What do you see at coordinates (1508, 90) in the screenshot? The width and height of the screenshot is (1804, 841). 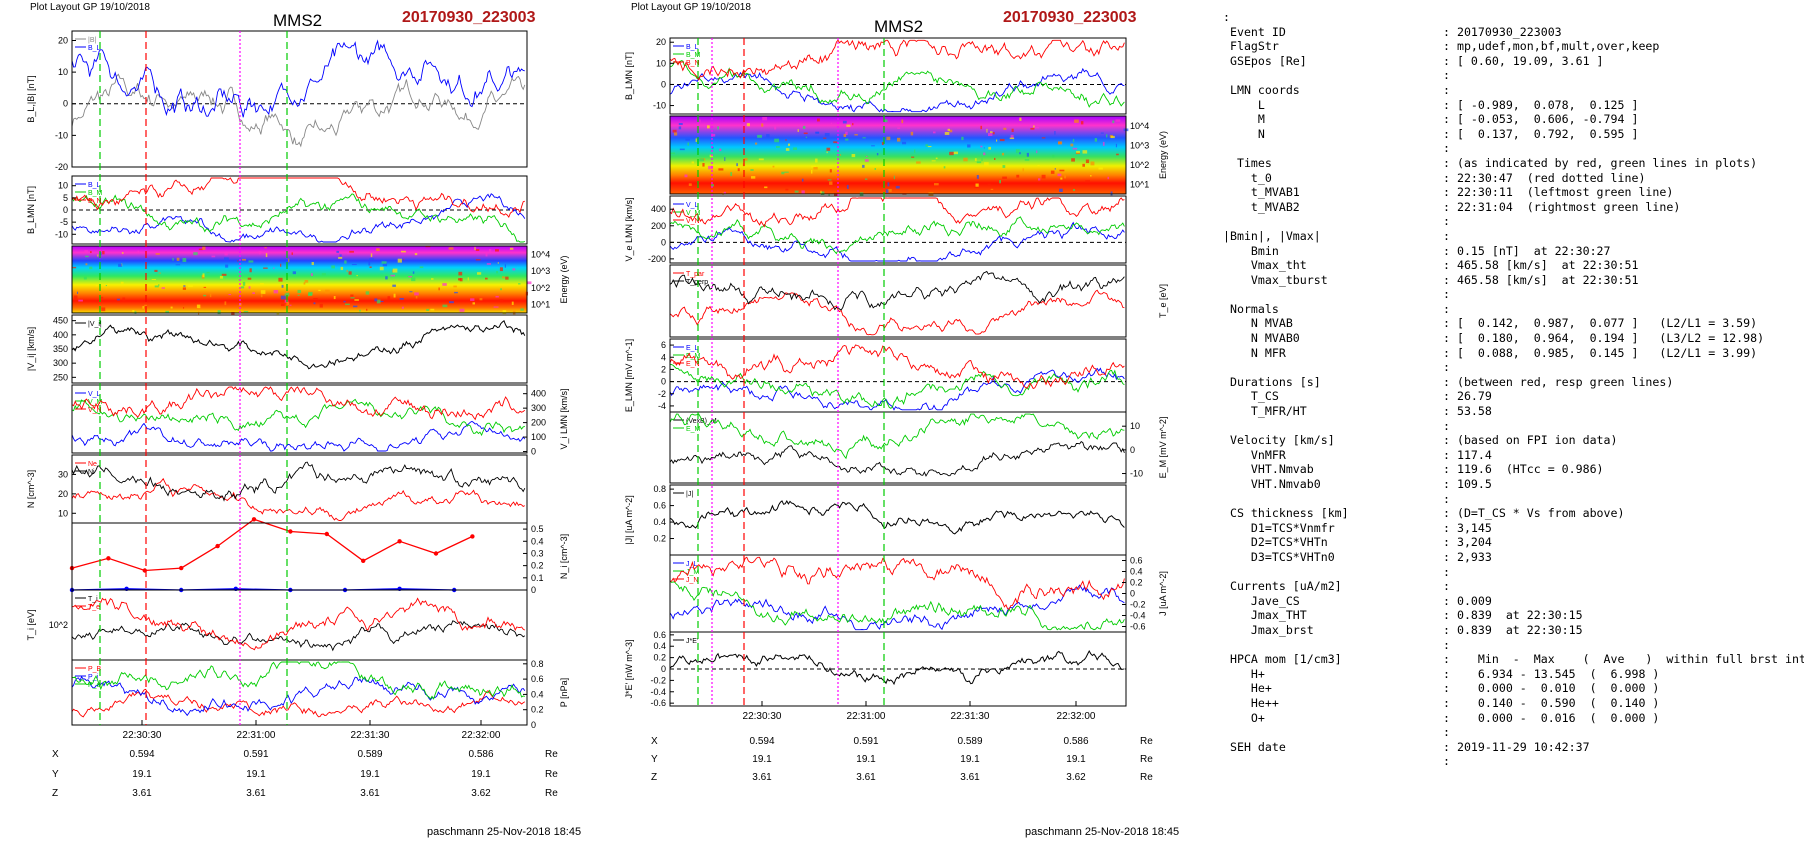 I see `summary-row: LMN coords:` at bounding box center [1508, 90].